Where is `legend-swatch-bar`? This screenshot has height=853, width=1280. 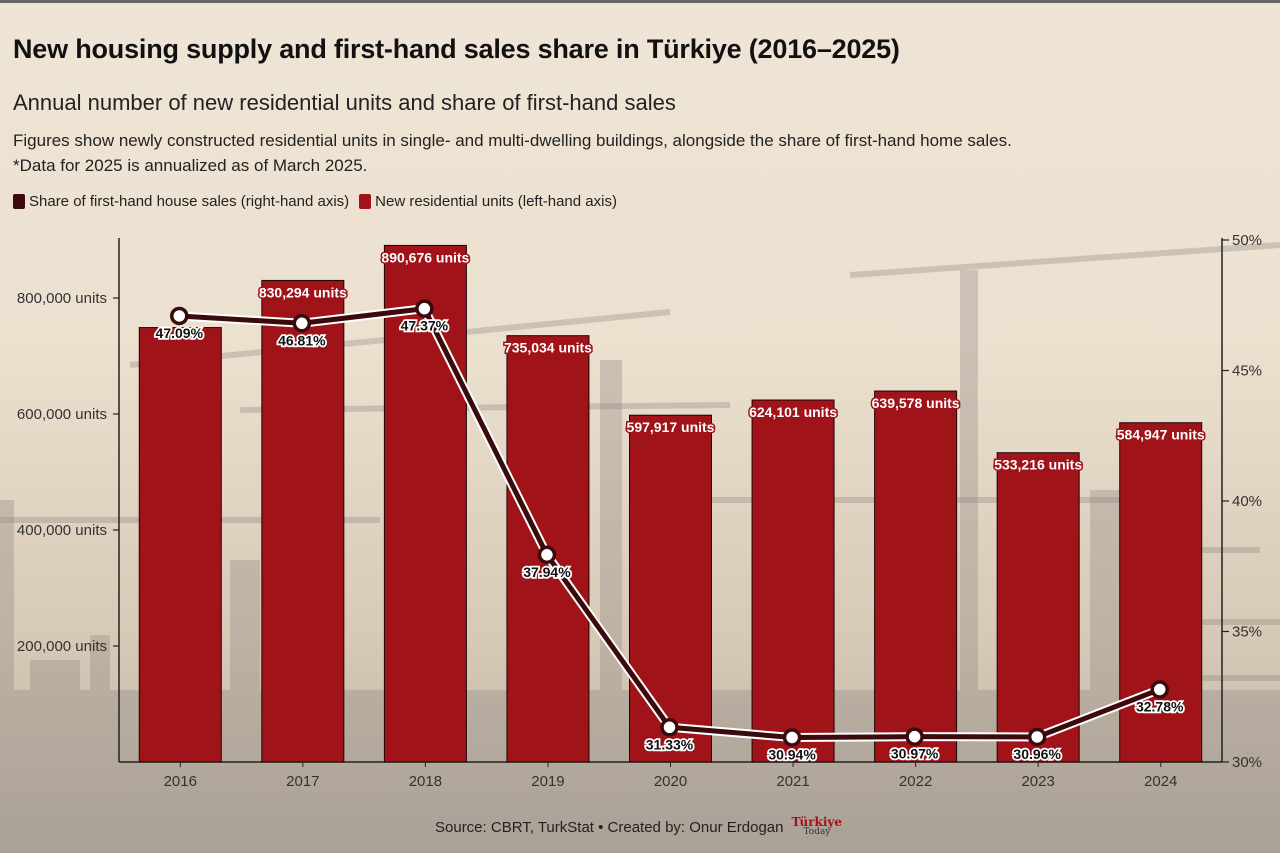
legend-swatch-bar is located at coordinates (365, 201).